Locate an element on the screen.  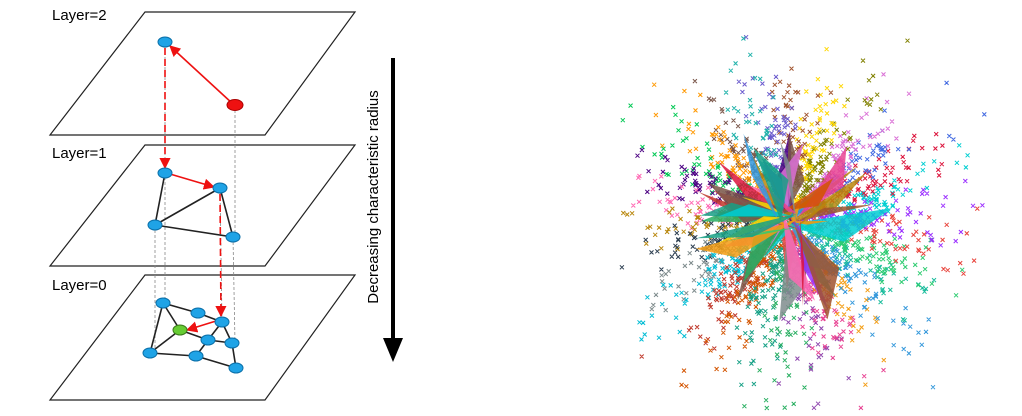
layer-label: Layer=0 is located at coordinates (79, 285).